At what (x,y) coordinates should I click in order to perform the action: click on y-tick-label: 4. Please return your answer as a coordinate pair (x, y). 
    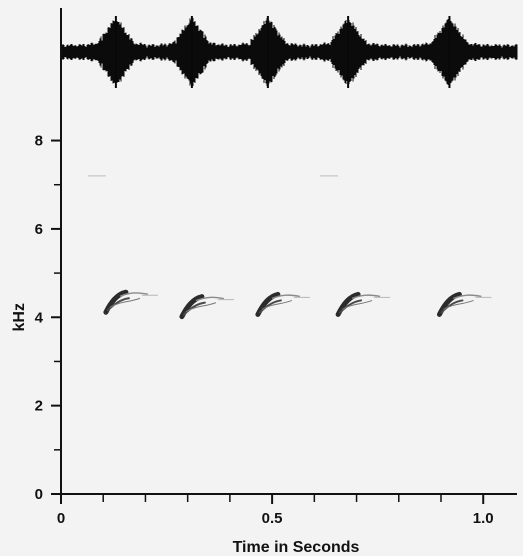
    Looking at the image, I should click on (39, 317).